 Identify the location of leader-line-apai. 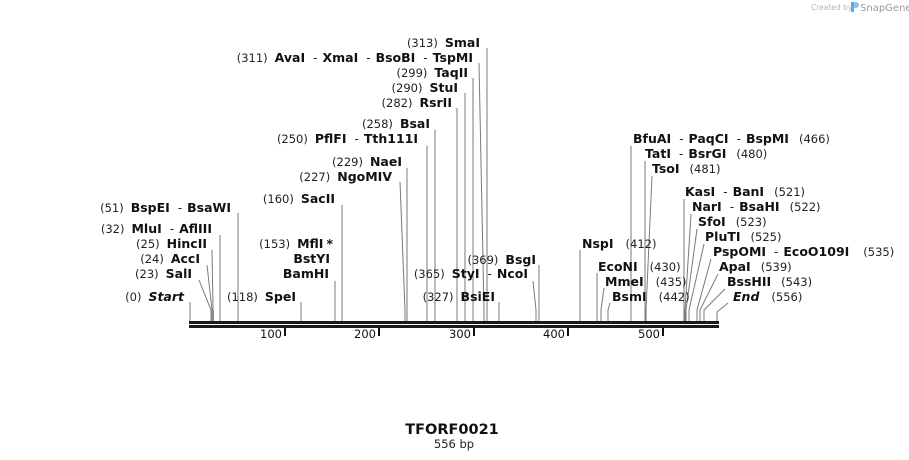
(709, 297).